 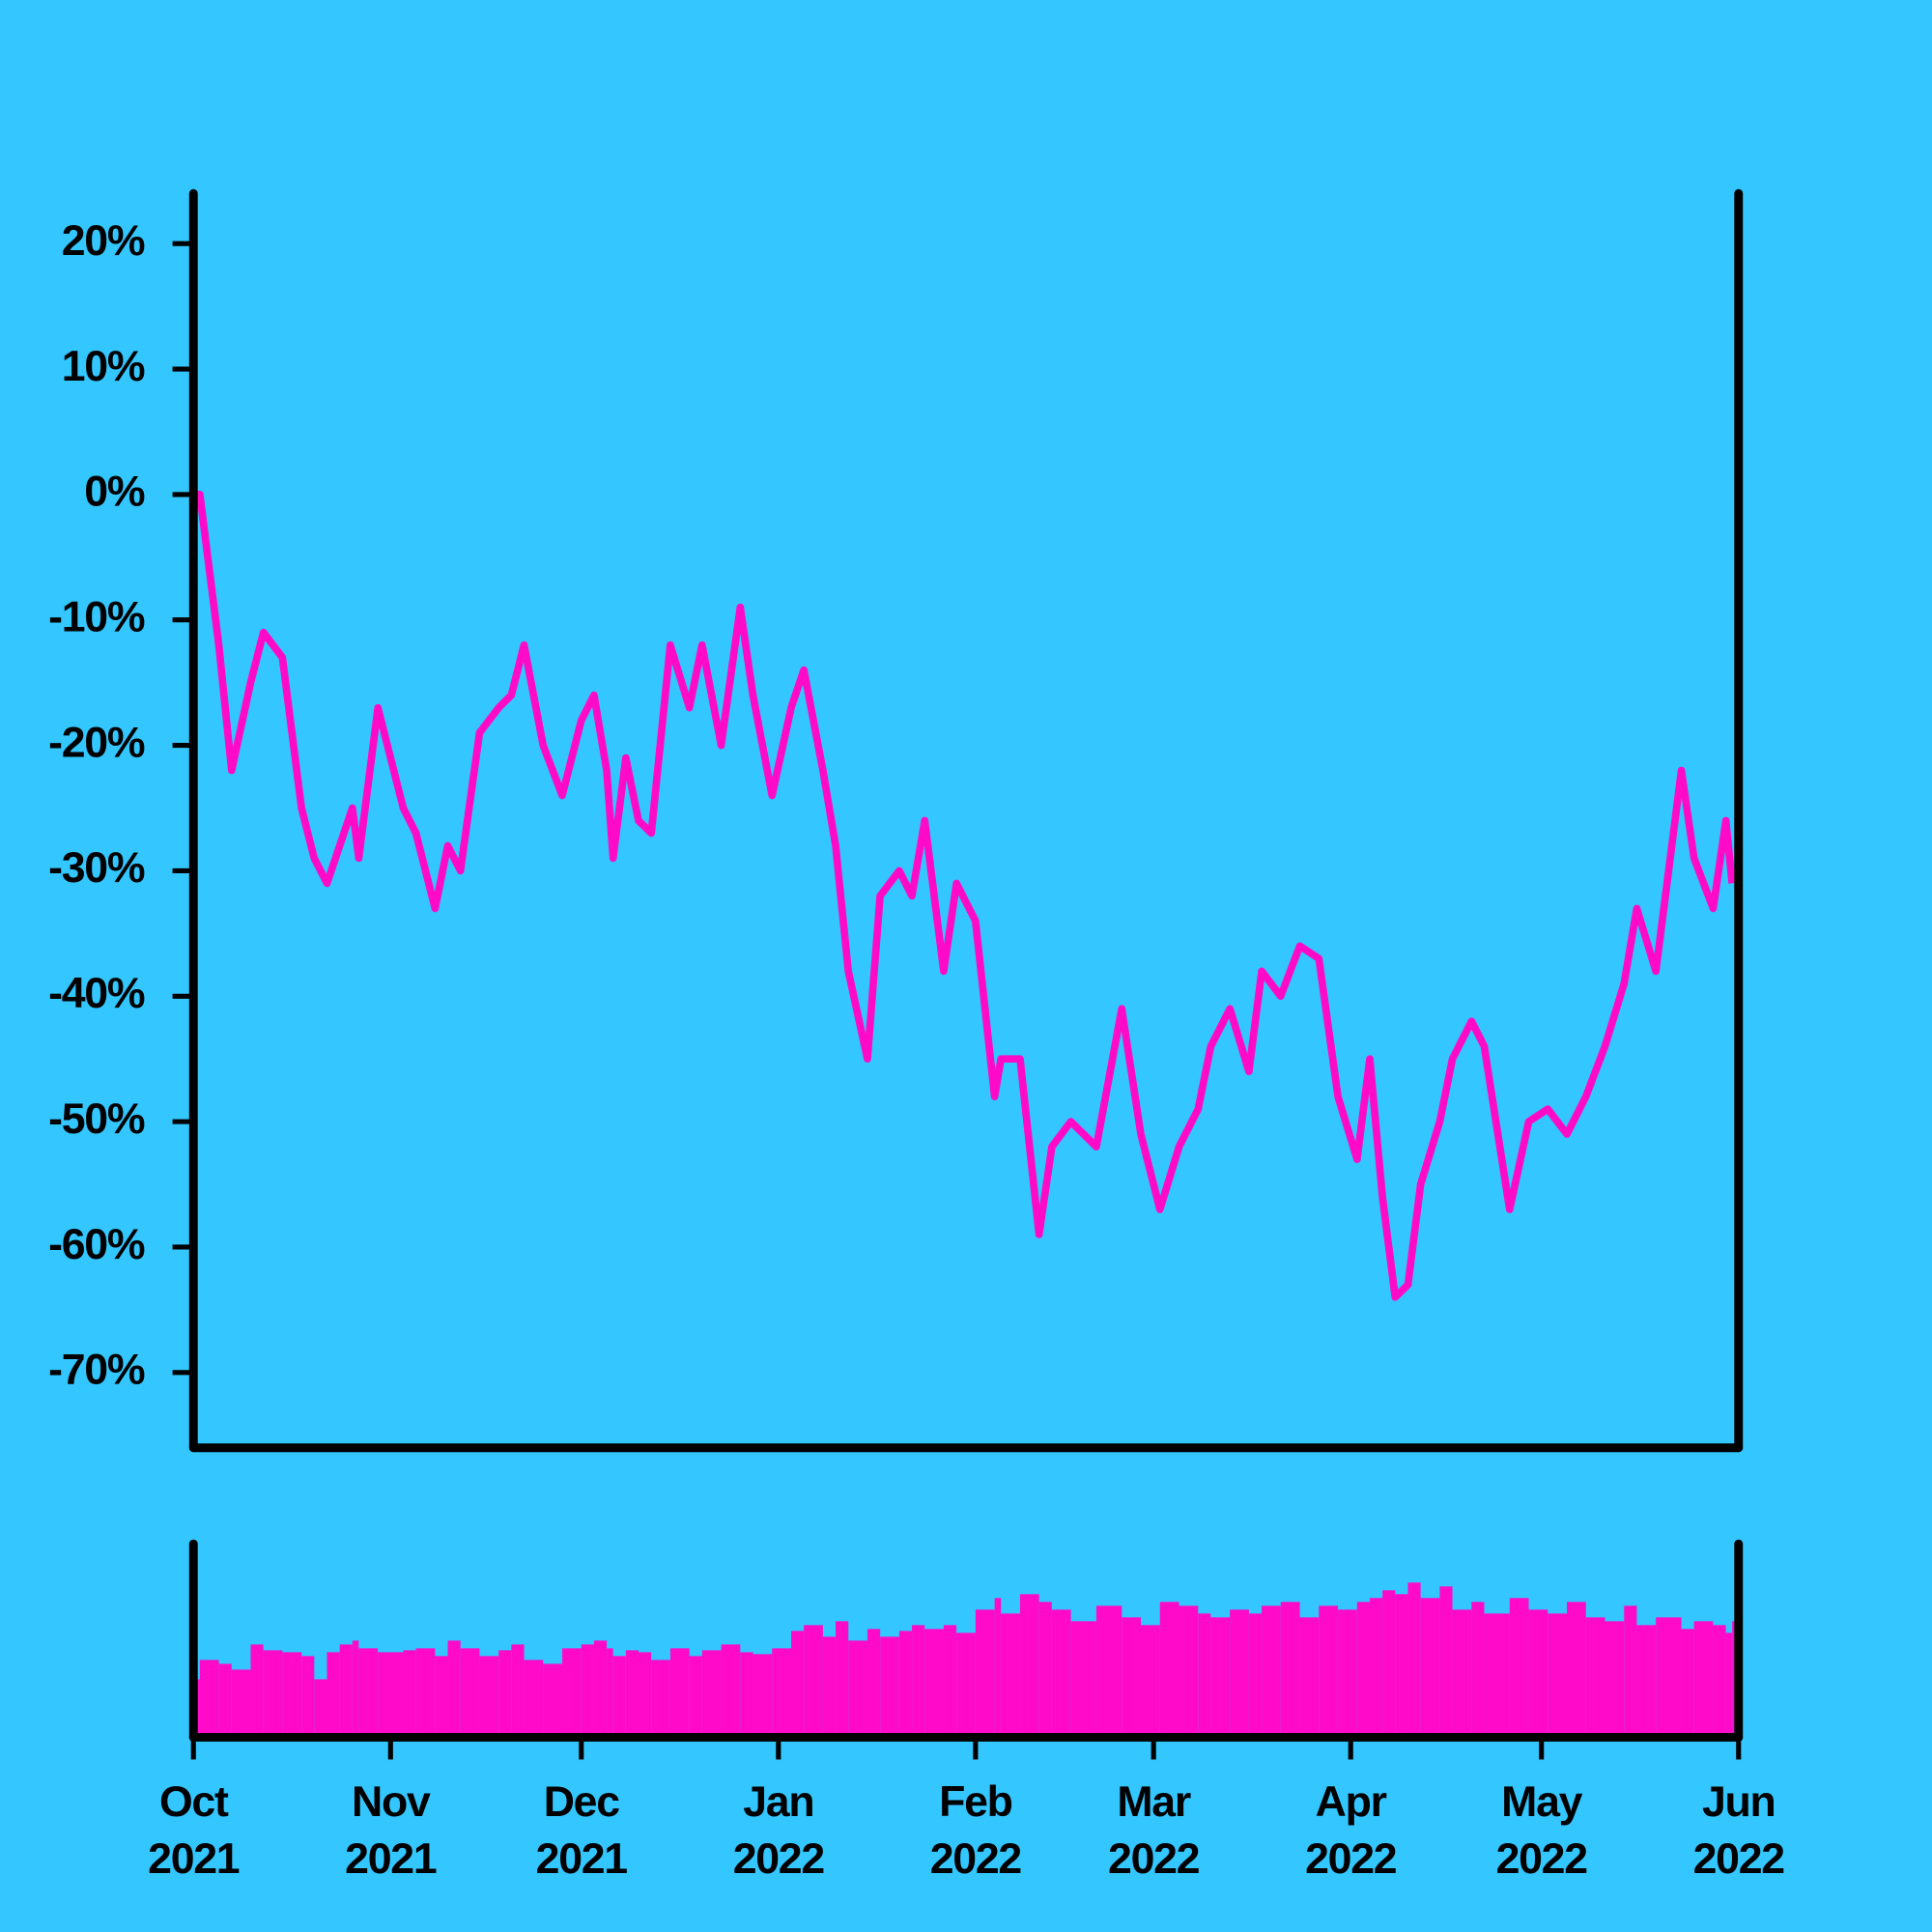 I want to click on y-tick-label: -50%, so click(x=96, y=1119).